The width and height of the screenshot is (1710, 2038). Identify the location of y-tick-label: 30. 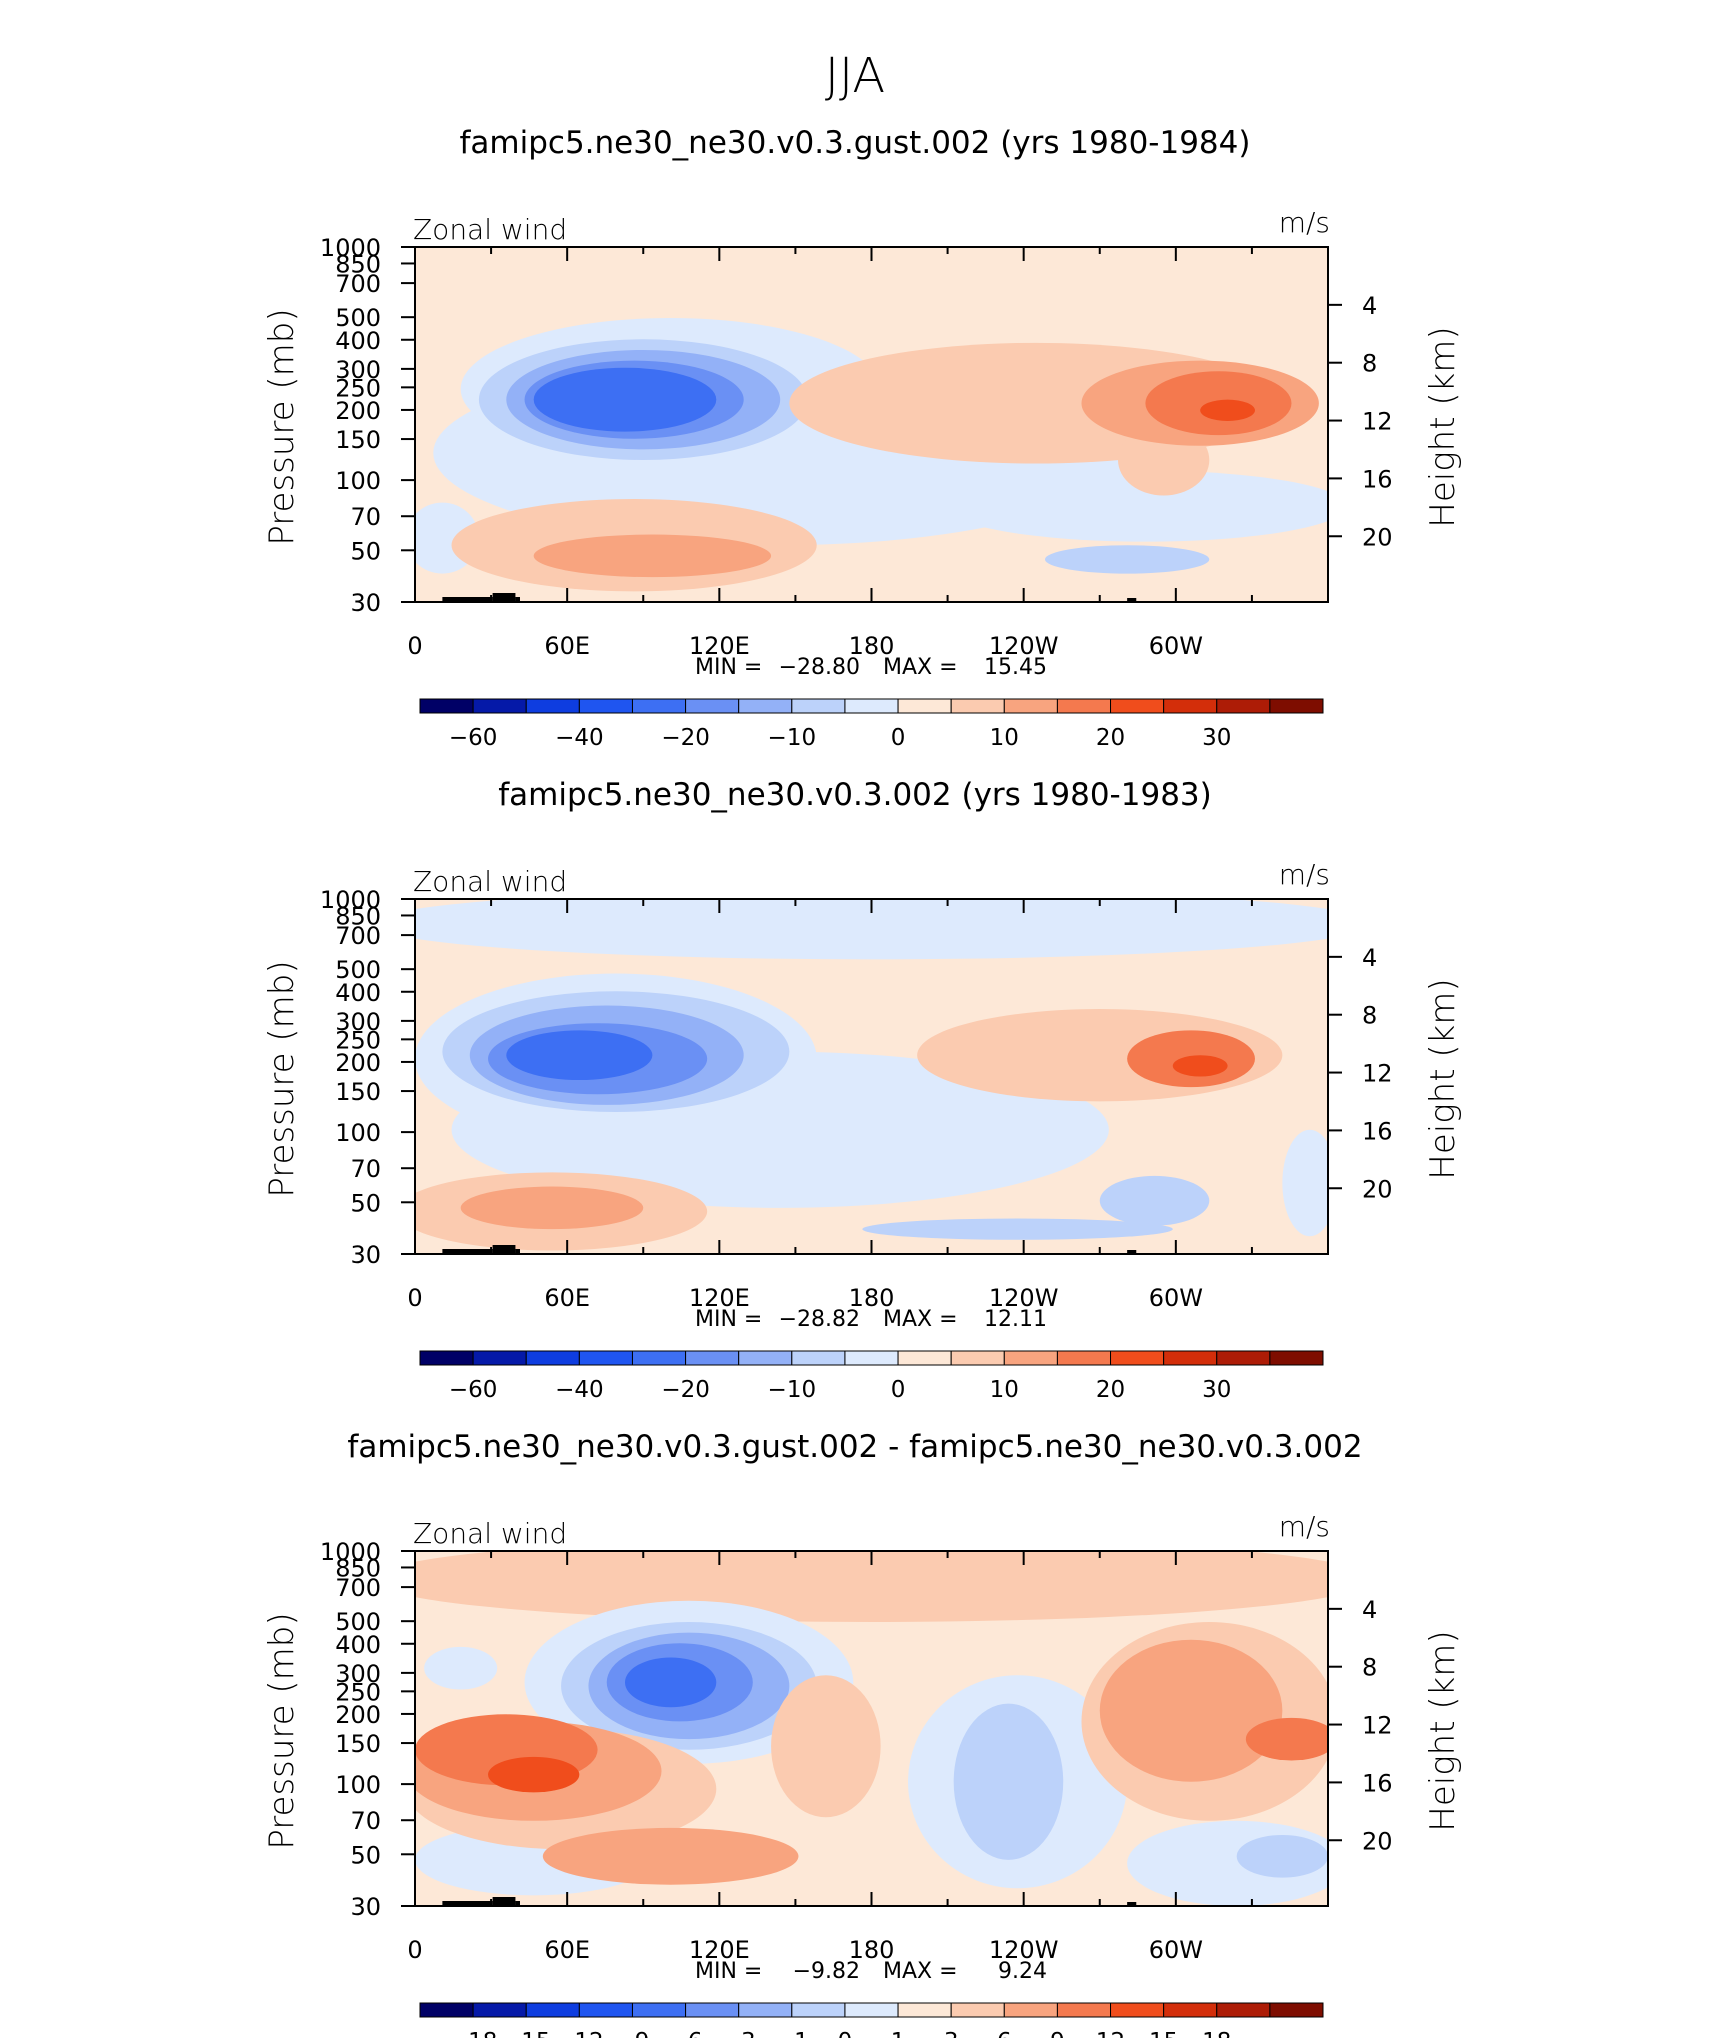
(365, 1907).